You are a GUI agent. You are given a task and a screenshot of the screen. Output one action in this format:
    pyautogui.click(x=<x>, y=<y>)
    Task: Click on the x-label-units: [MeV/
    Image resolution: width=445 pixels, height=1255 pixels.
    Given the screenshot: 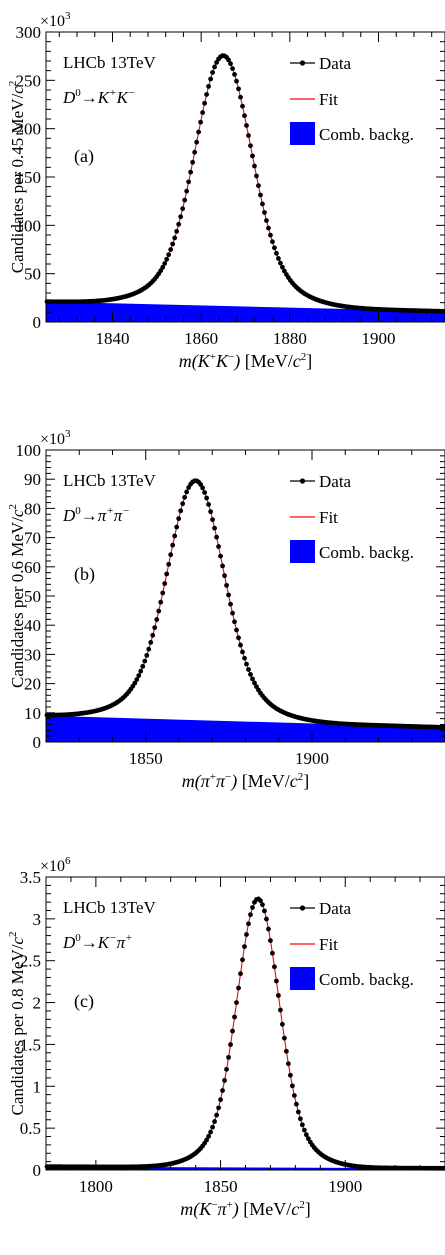 What is the action you would take?
    pyautogui.click(x=263, y=781)
    